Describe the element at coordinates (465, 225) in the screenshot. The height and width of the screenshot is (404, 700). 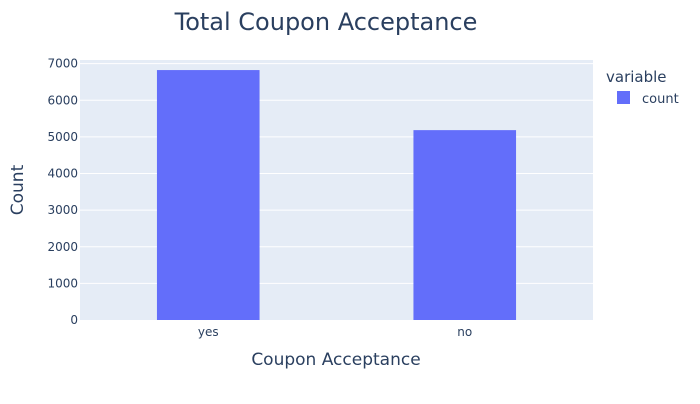
I see `bar-no` at that location.